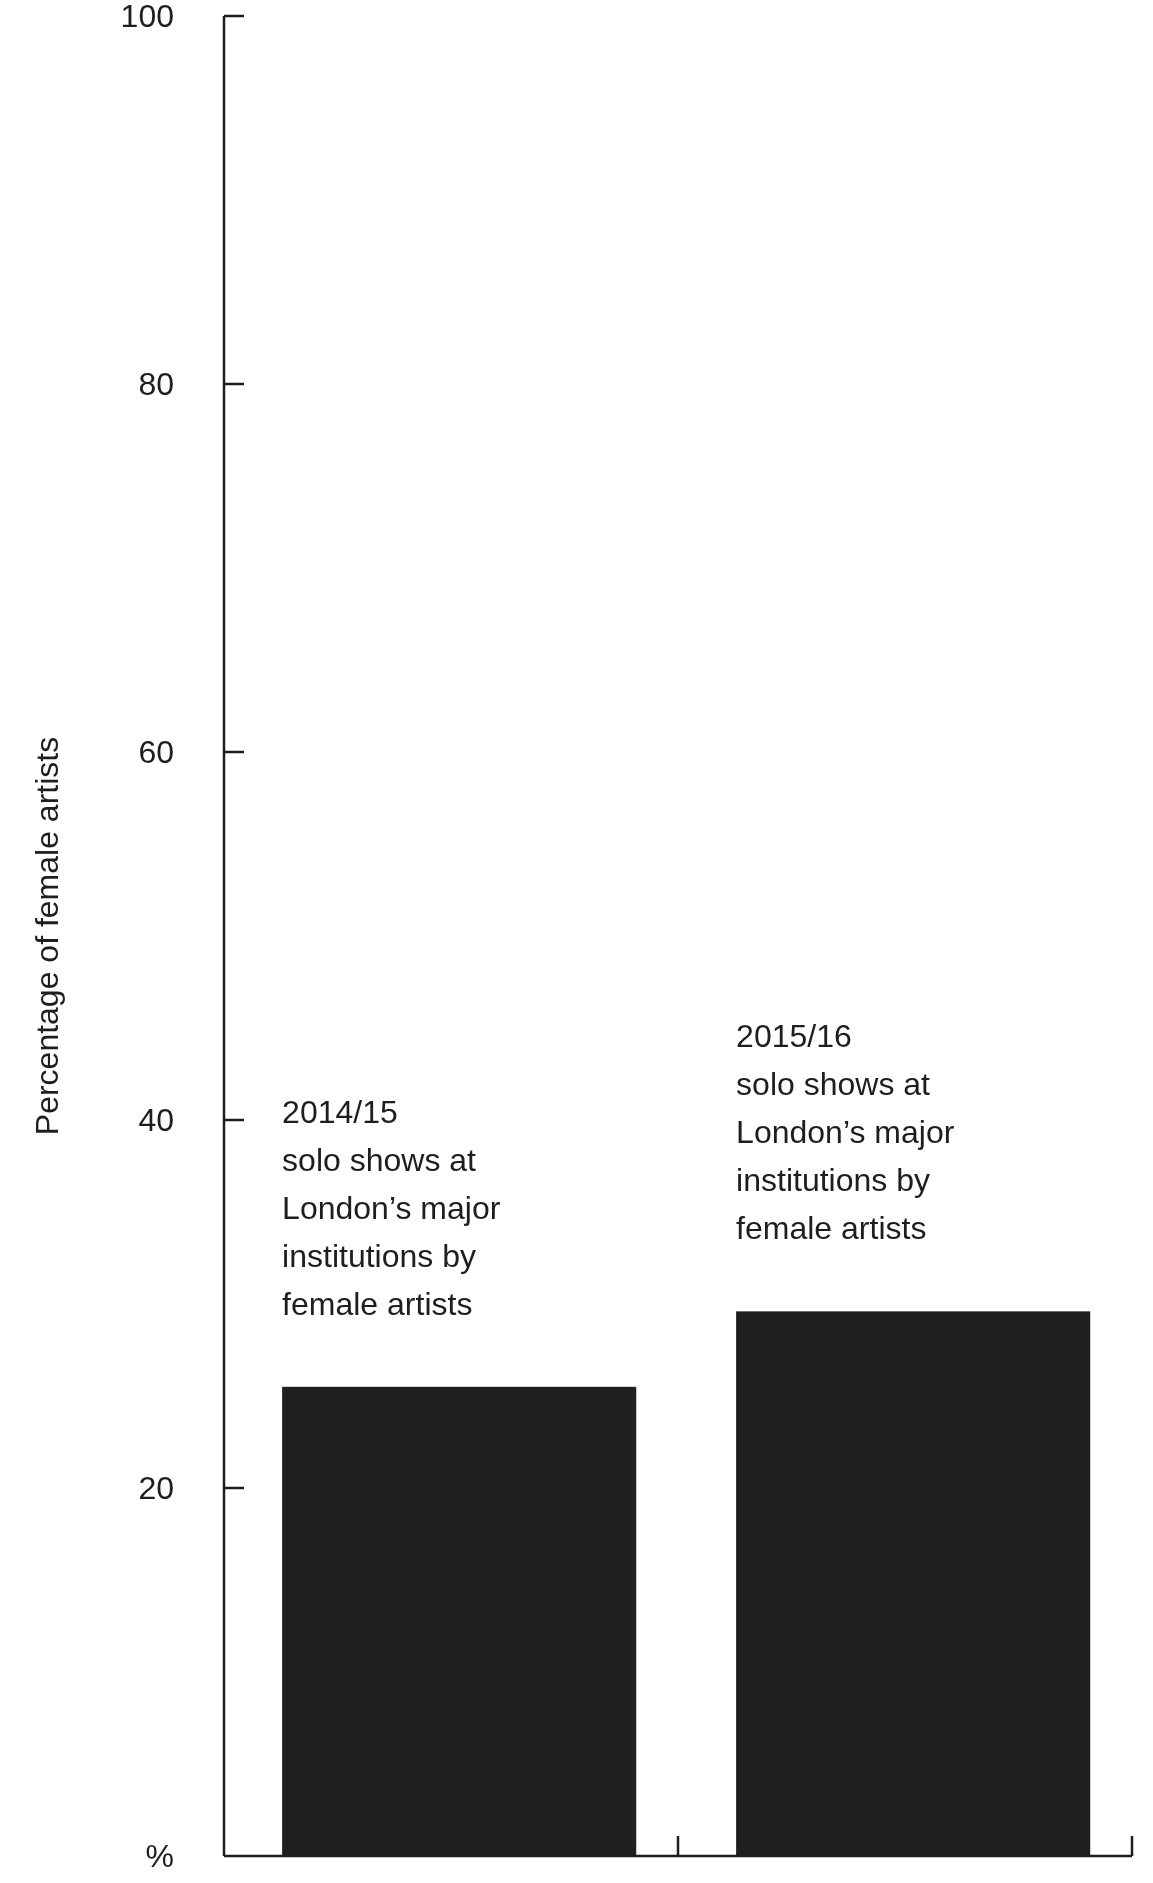 This screenshot has width=1153, height=1883. What do you see at coordinates (156, 1488) in the screenshot?
I see `y-tick-label: 20` at bounding box center [156, 1488].